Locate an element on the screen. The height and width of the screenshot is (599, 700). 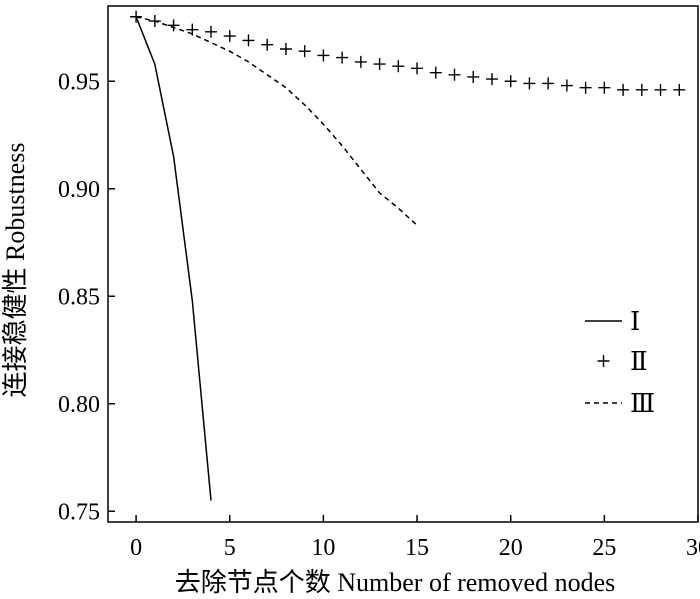
x-tick-label: 5 is located at coordinates (230, 548).